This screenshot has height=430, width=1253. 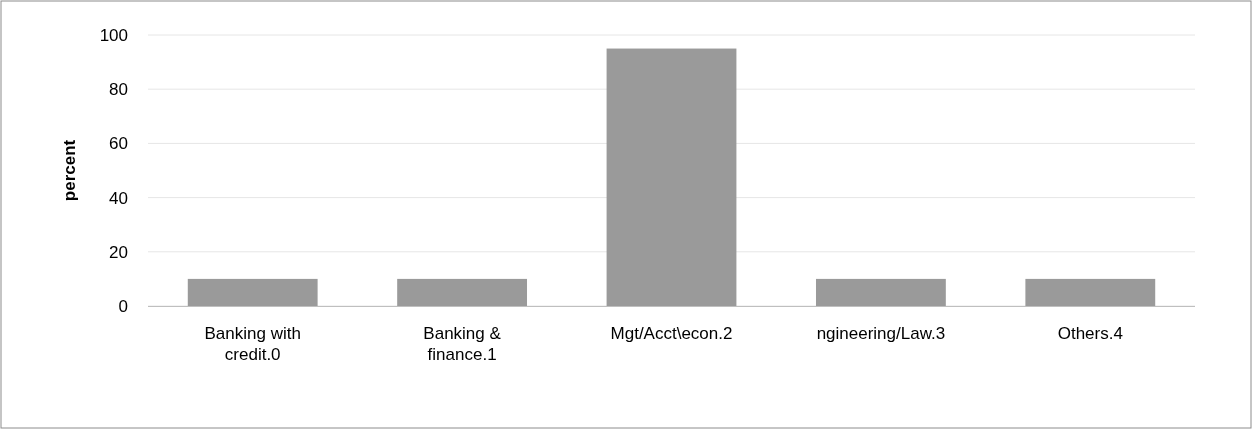 I want to click on x-tick-label: Banking & finance.1, so click(x=462, y=344).